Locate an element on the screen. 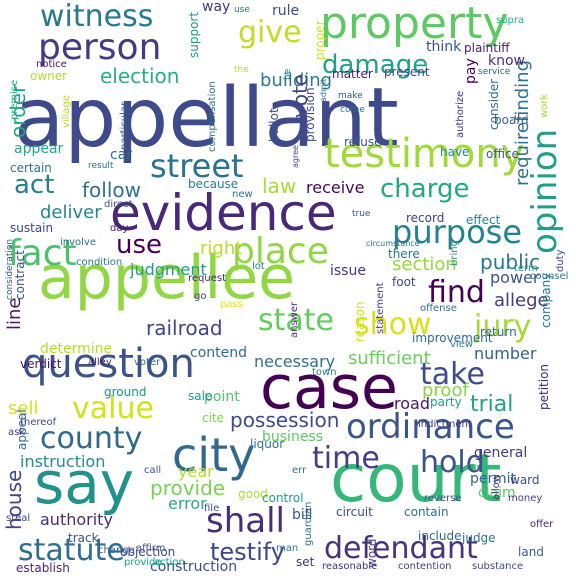 This screenshot has height=576, width=576. word: steal is located at coordinates (18, 518).